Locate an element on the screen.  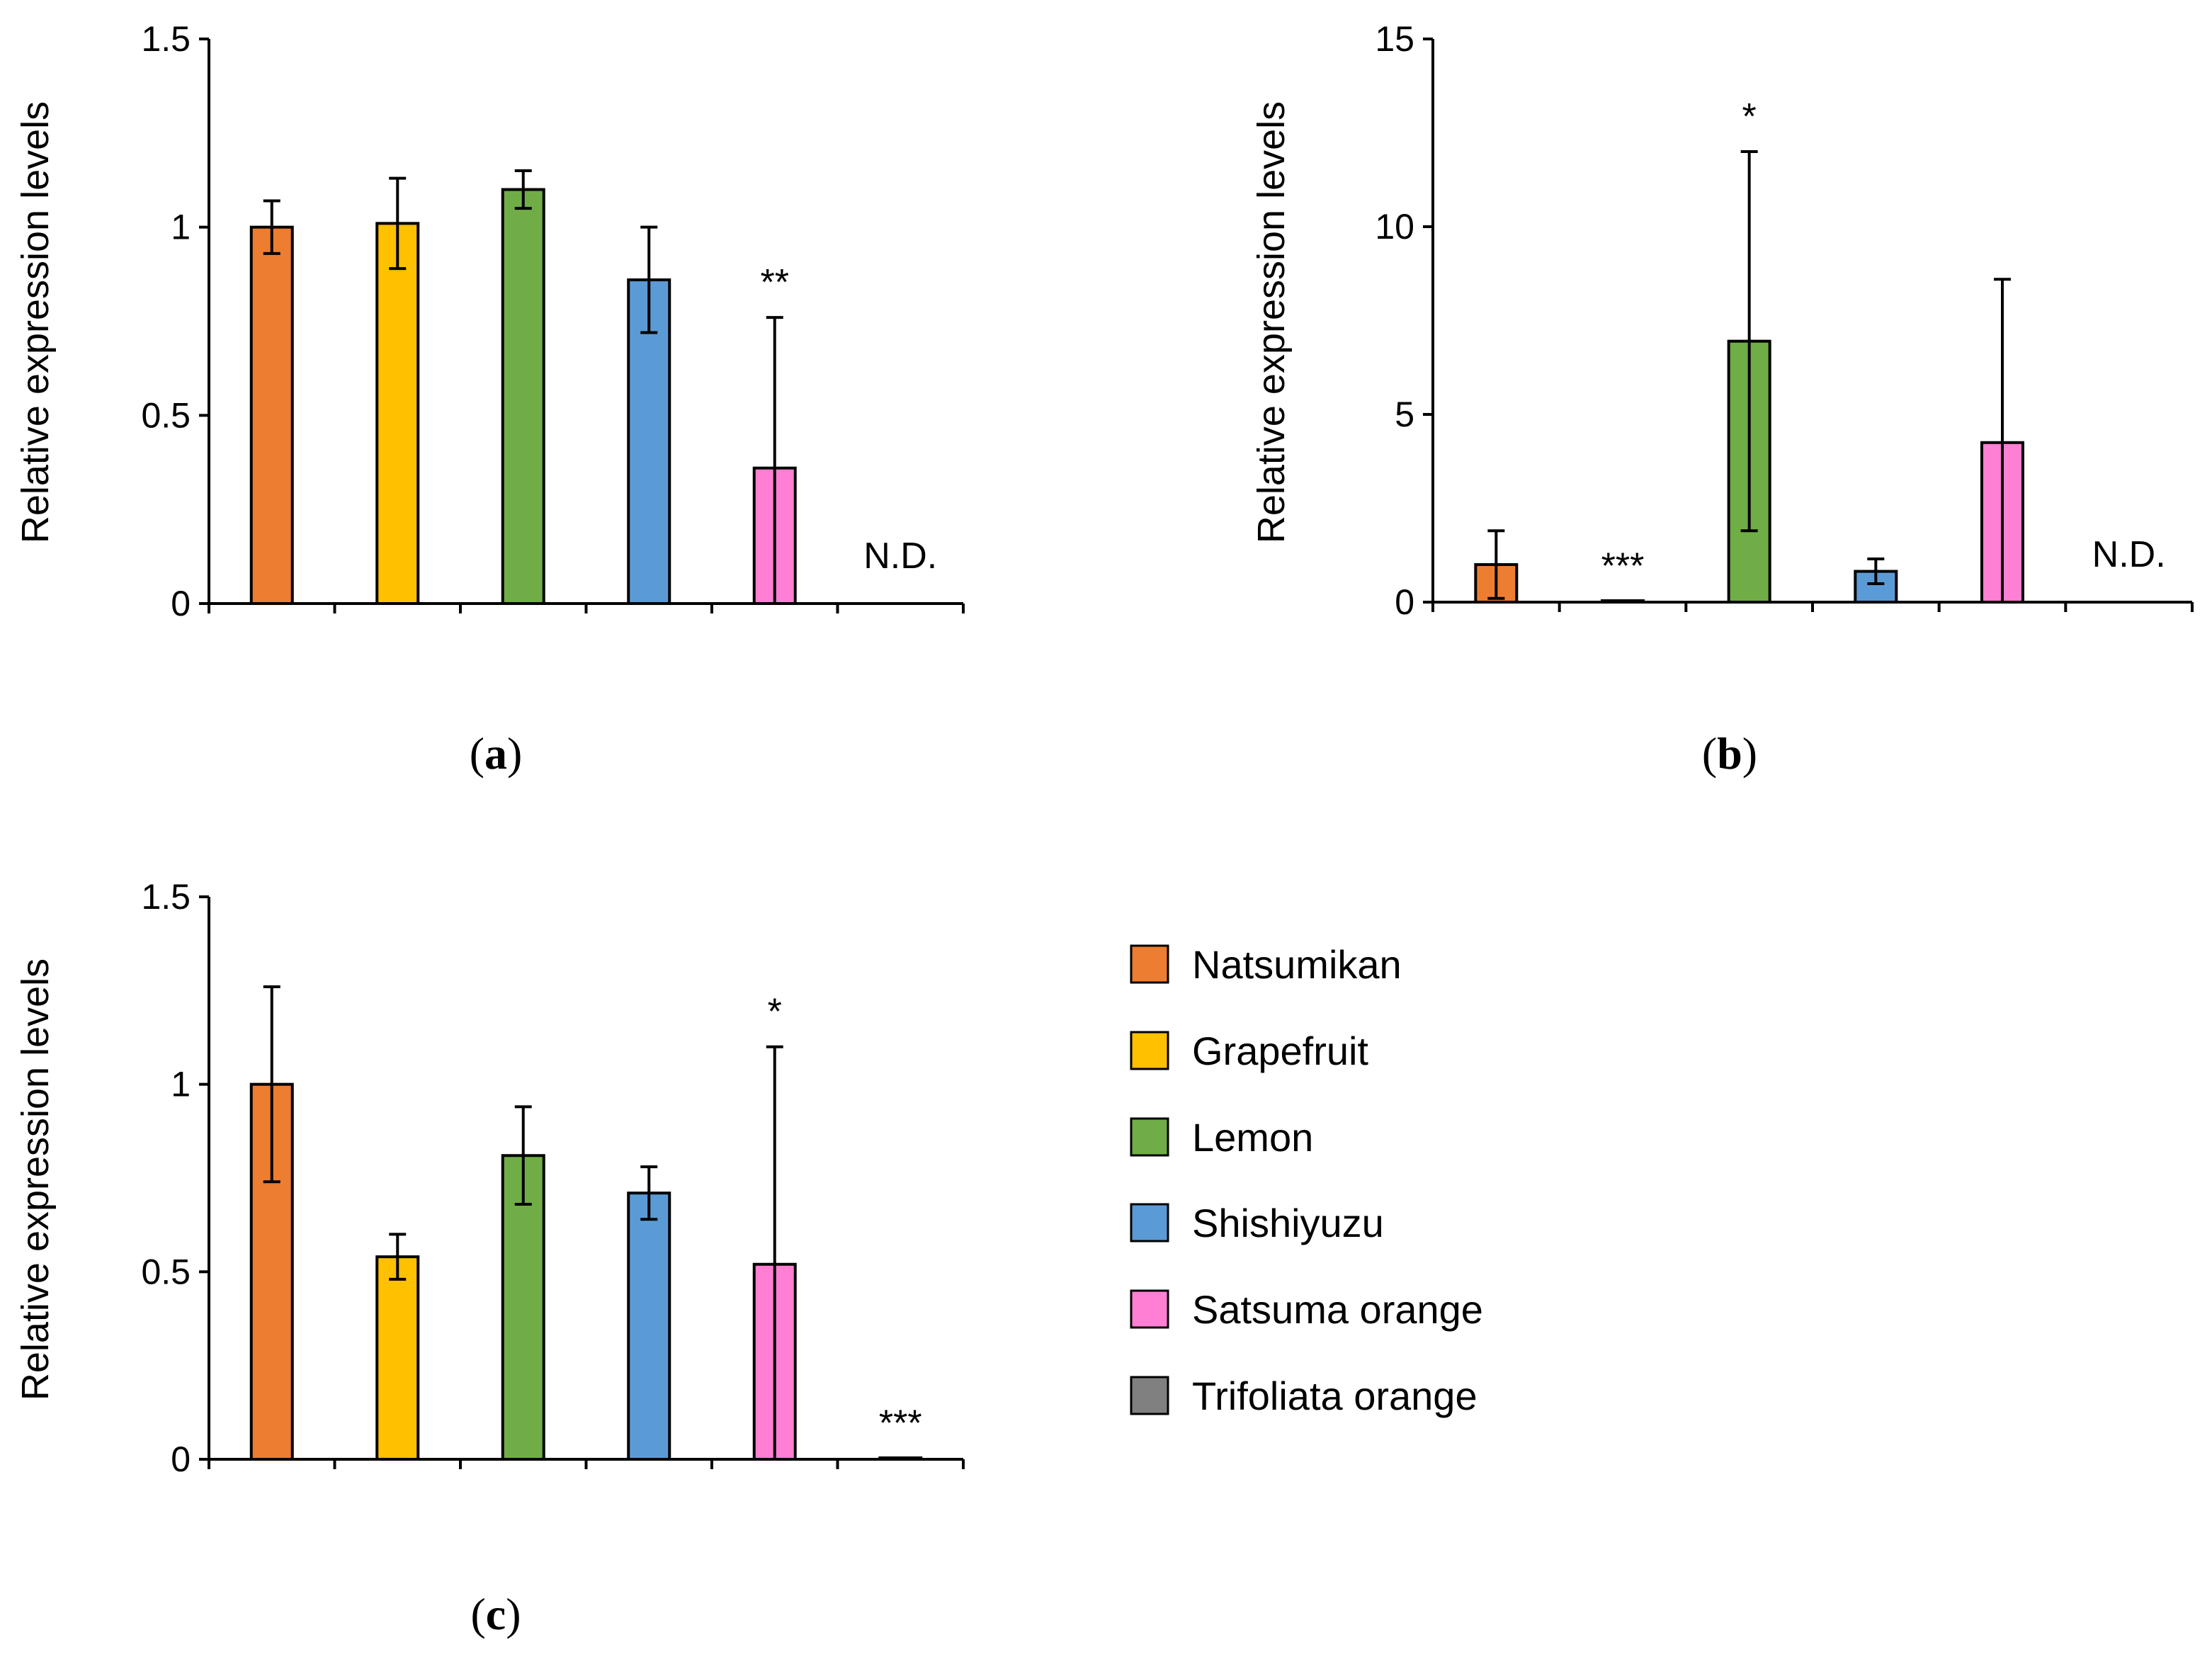
y-axis-title-b: Relative expression levels is located at coordinates (1271, 322).